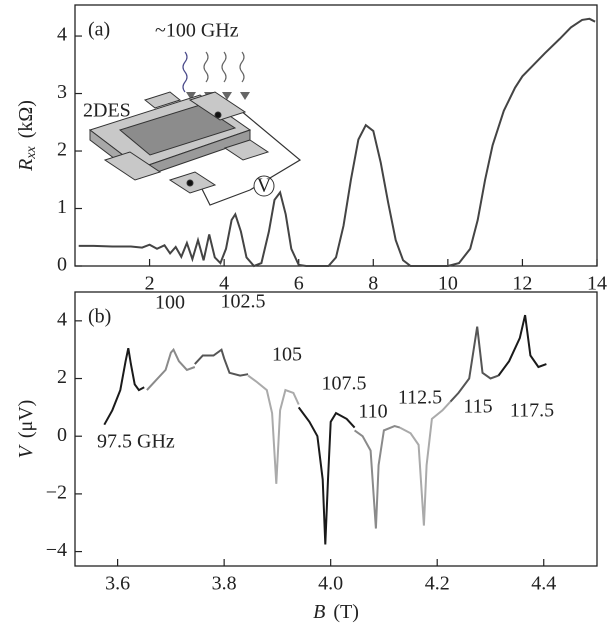  I want to click on series-label: 107.5, so click(344, 384).